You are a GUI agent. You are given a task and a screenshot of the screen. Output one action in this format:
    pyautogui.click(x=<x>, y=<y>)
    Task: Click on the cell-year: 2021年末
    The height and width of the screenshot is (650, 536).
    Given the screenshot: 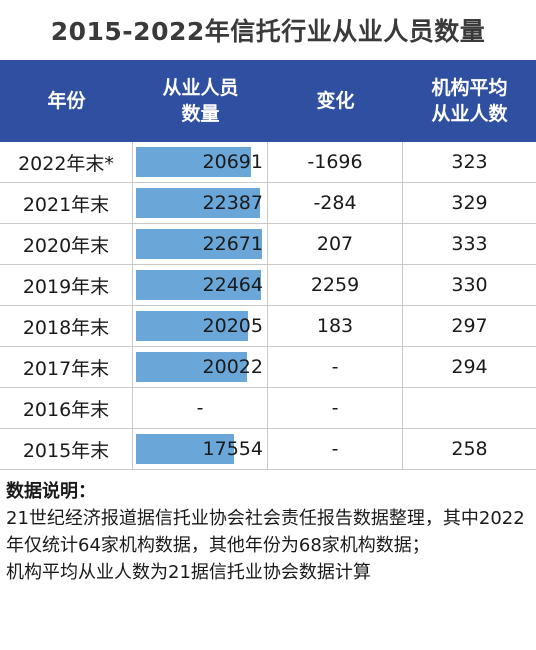 What is the action you would take?
    pyautogui.click(x=66, y=203)
    